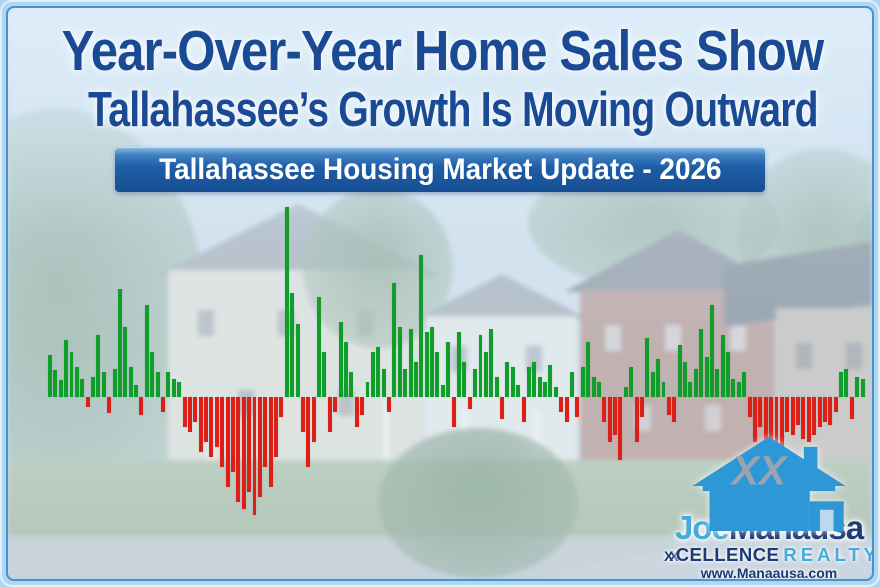 The image size is (880, 587). I want to click on realty-text: REALTY, so click(831, 555).